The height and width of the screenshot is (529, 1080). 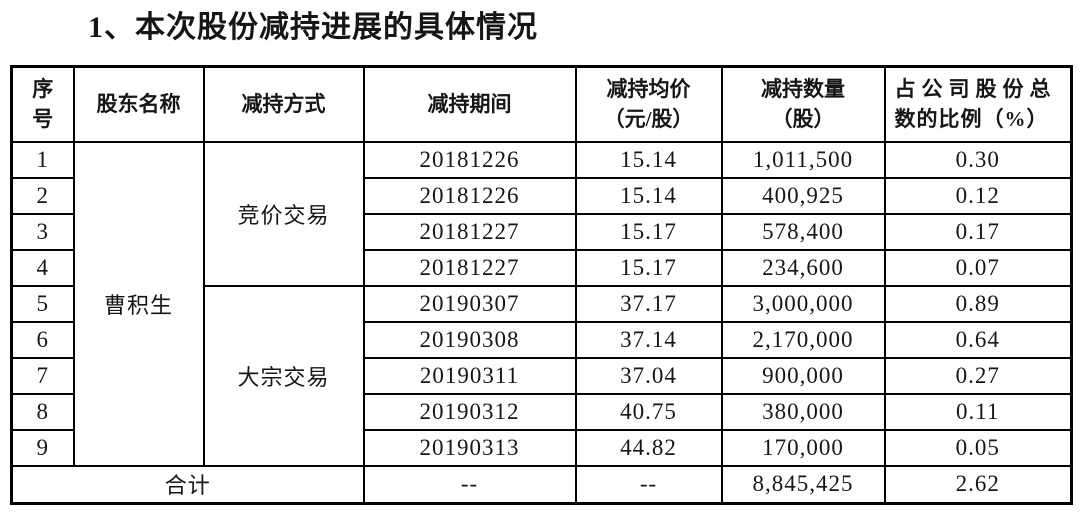 What do you see at coordinates (648, 104) in the screenshot?
I see `col-header-avg-price: 减持均价 （元/股）` at bounding box center [648, 104].